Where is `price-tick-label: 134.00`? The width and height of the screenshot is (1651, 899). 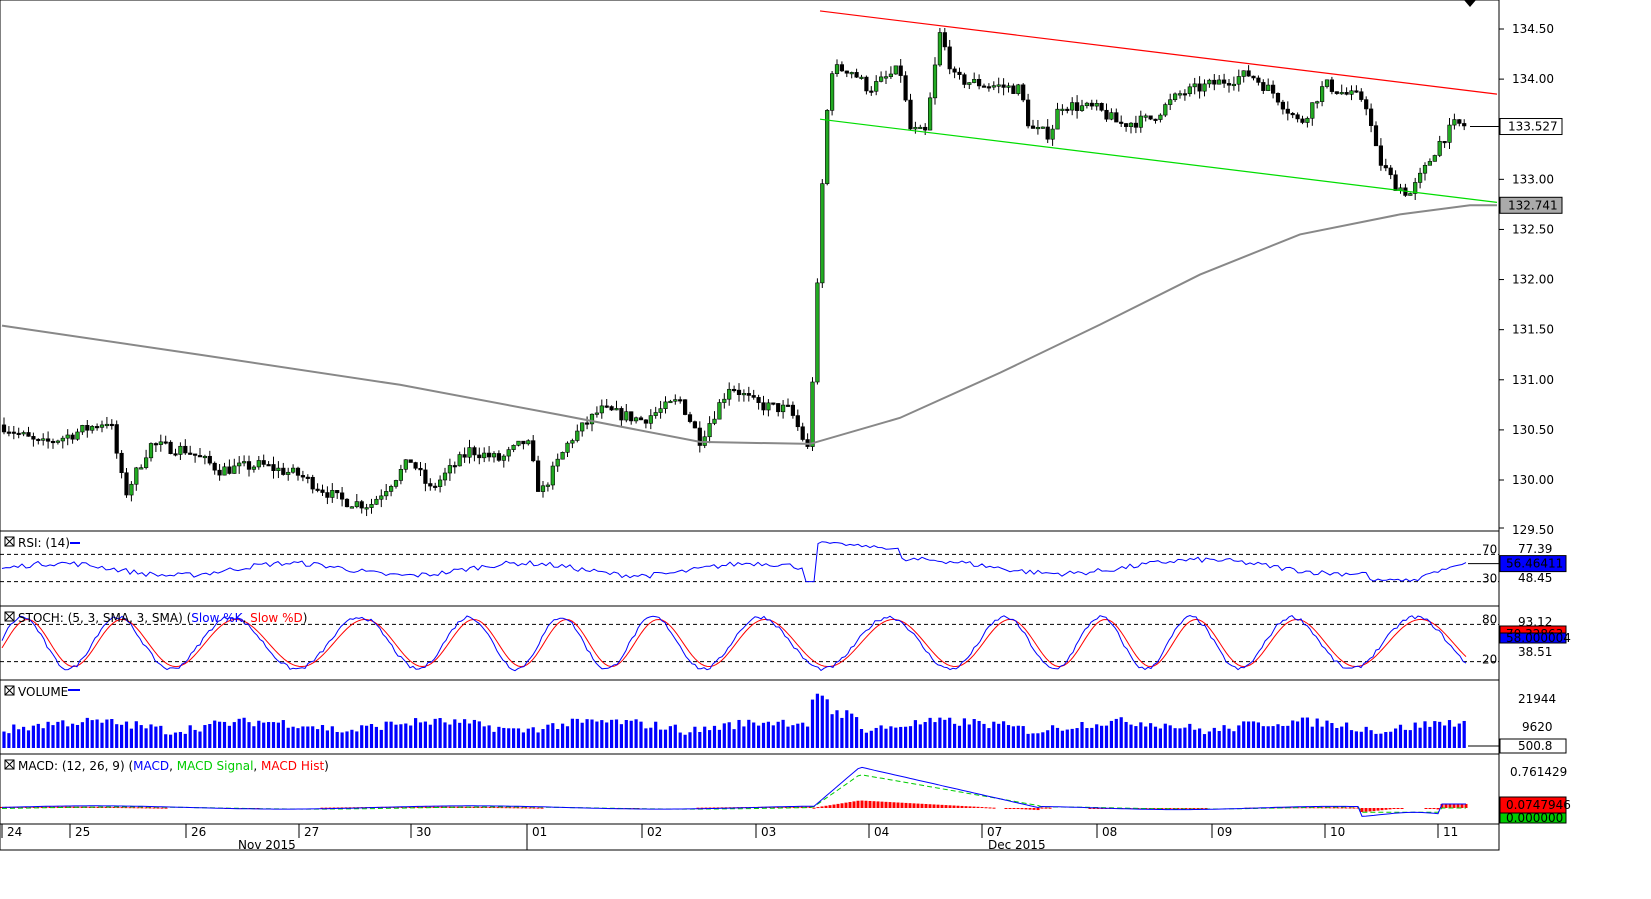 price-tick-label: 134.00 is located at coordinates (1533, 79).